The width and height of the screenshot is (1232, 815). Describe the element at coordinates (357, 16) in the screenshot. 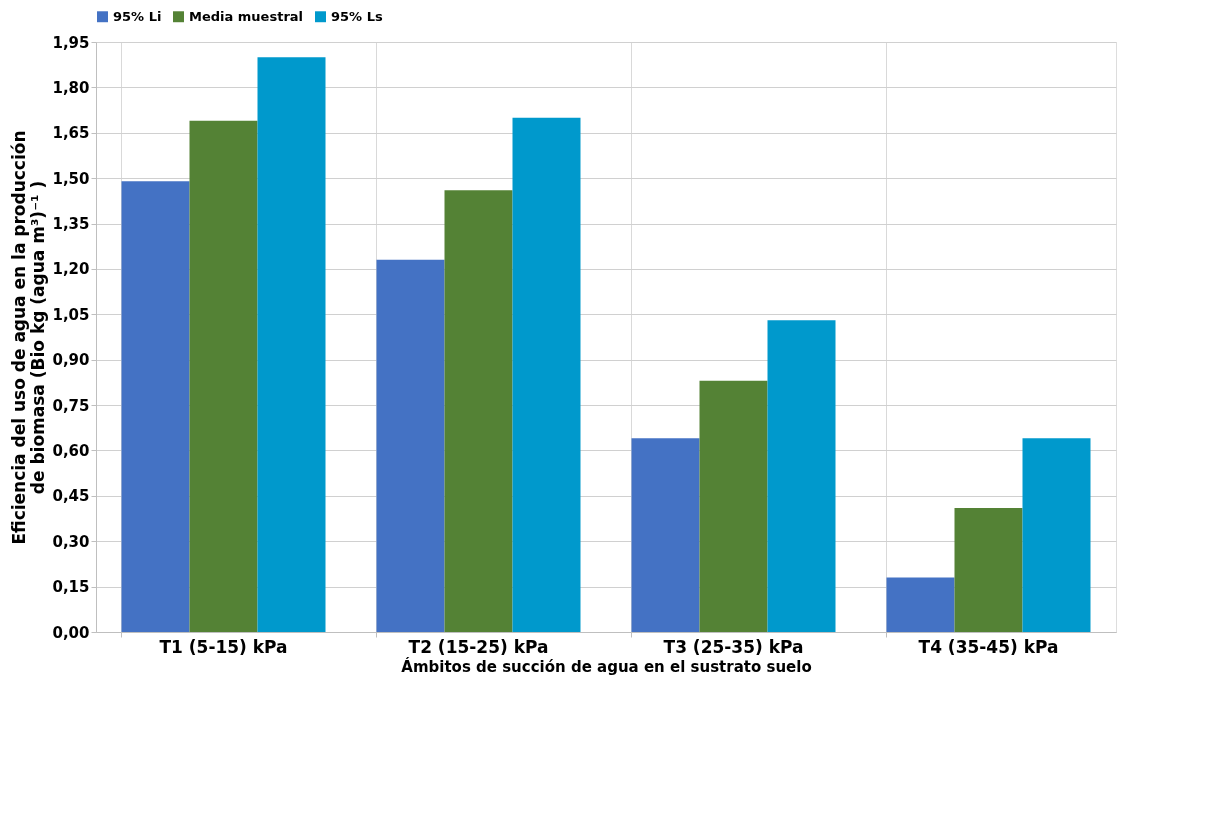

I see `legend-label: 95% Ls` at that location.